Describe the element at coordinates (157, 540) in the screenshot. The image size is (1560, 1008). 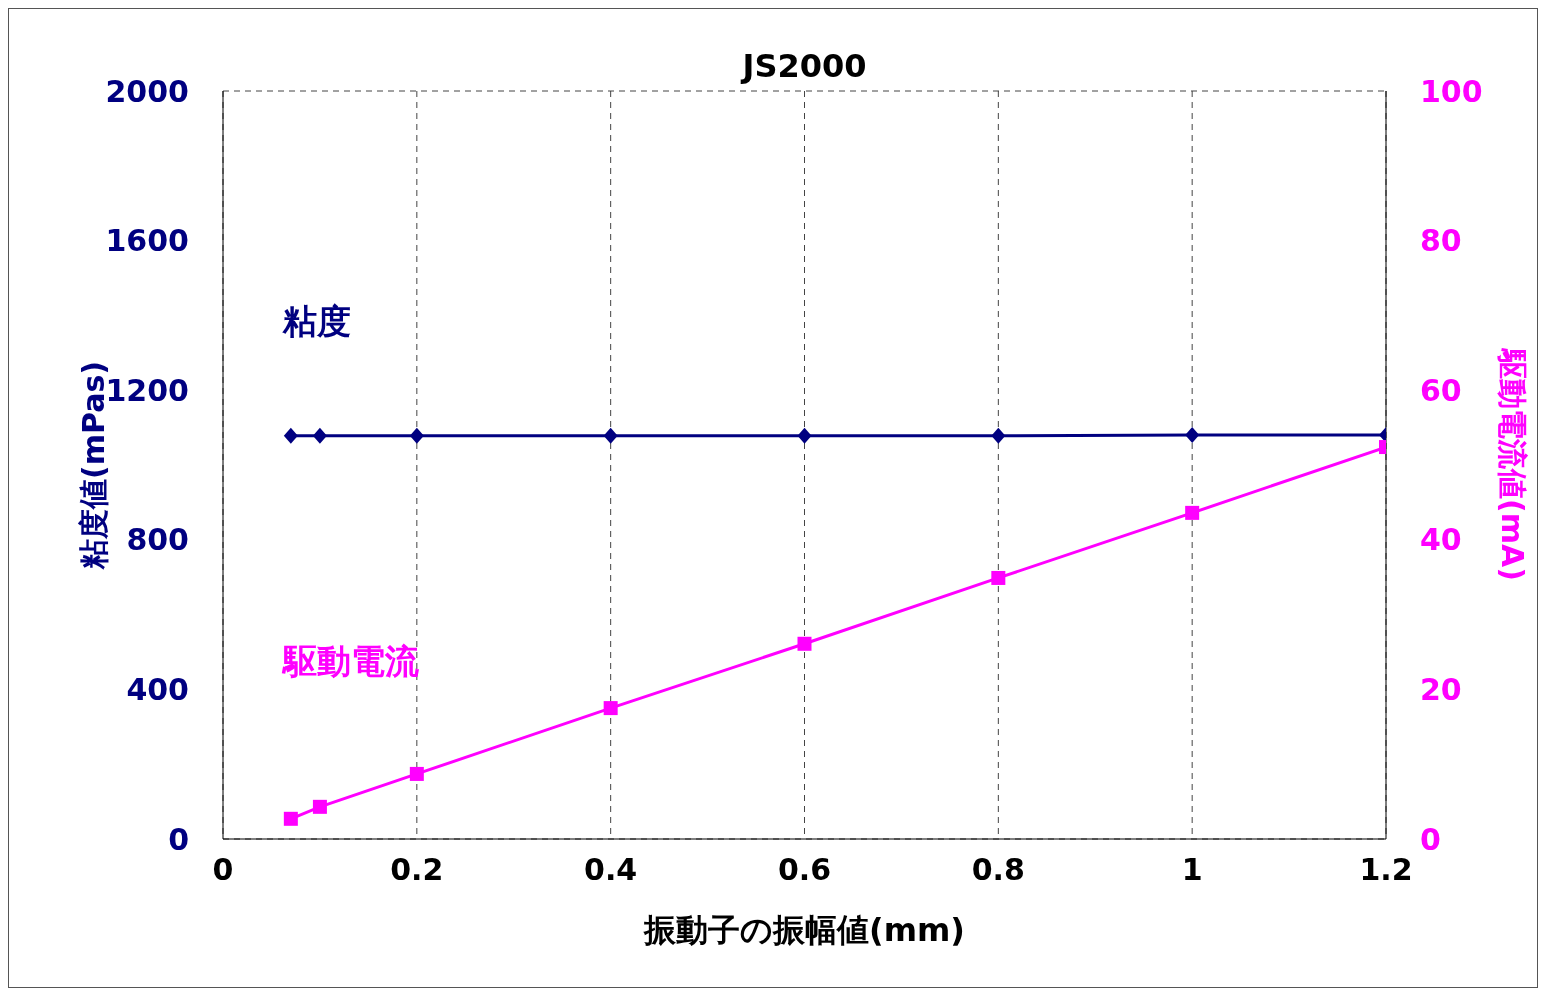
I see `y-tick-label: 800` at that location.